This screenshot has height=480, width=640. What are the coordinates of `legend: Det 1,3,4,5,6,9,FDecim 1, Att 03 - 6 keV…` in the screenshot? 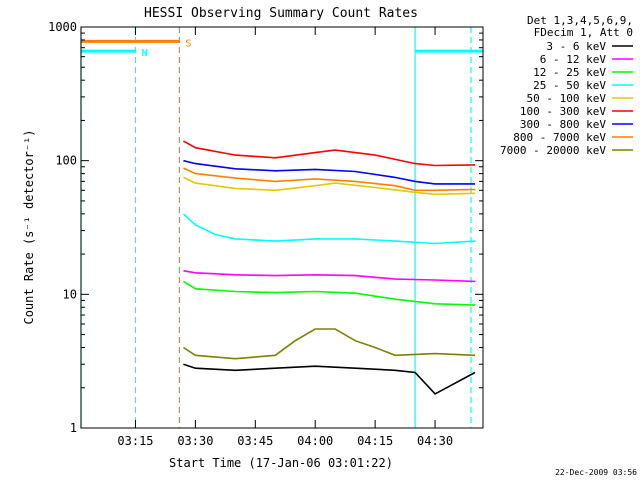 It's located at (566, 85).